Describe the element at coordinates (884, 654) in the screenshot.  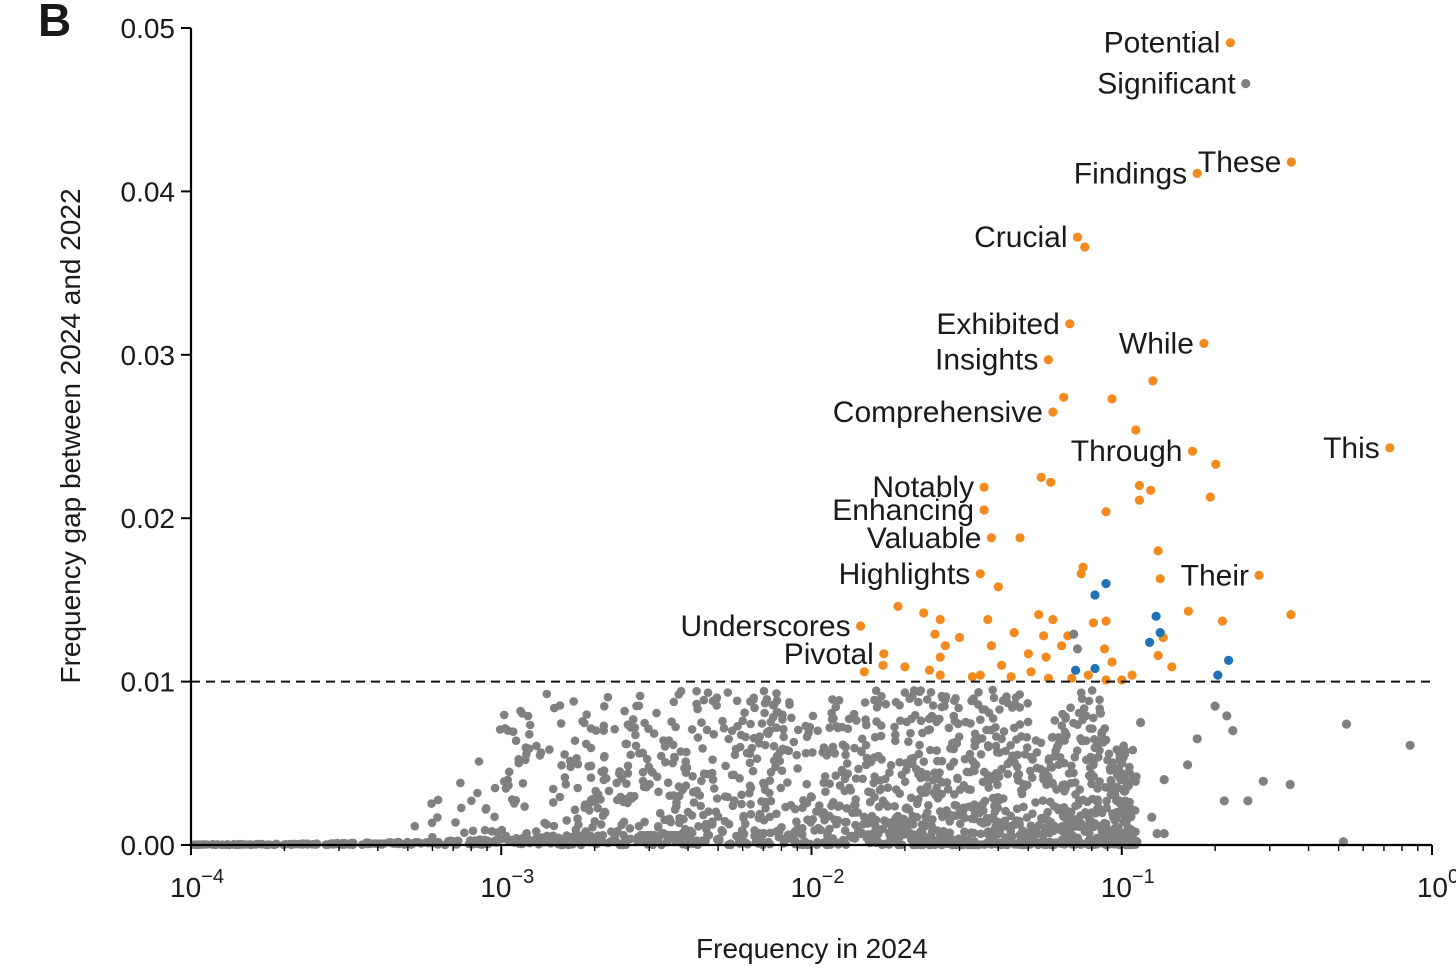
I see `point-pivotal` at that location.